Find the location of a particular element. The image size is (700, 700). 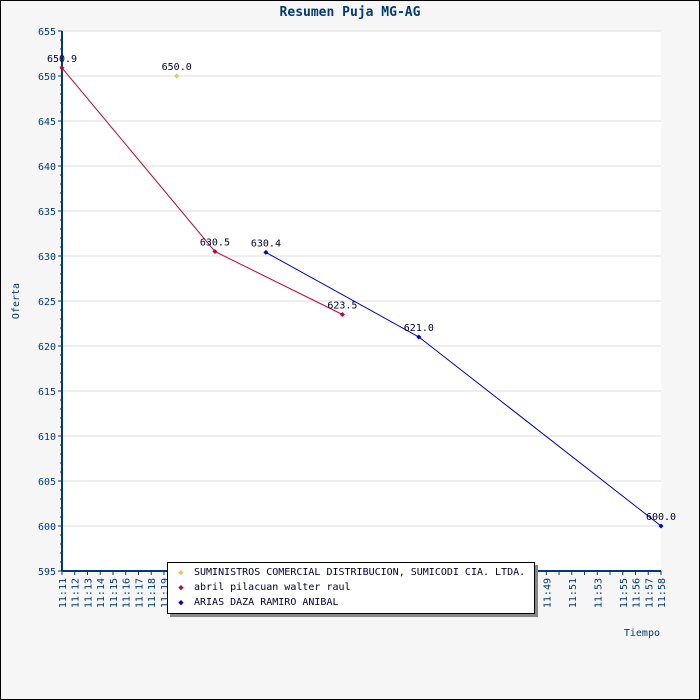

x-tick-label: 11:55 is located at coordinates (624, 593).